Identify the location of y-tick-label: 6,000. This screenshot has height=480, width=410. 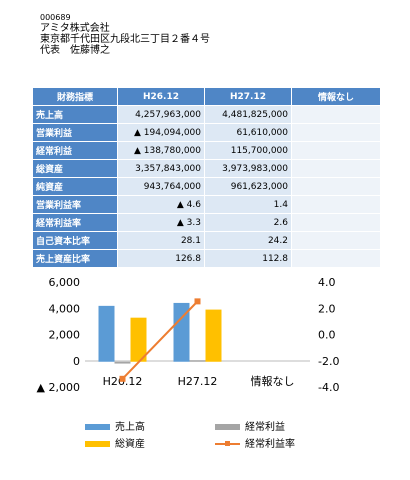
(65, 282).